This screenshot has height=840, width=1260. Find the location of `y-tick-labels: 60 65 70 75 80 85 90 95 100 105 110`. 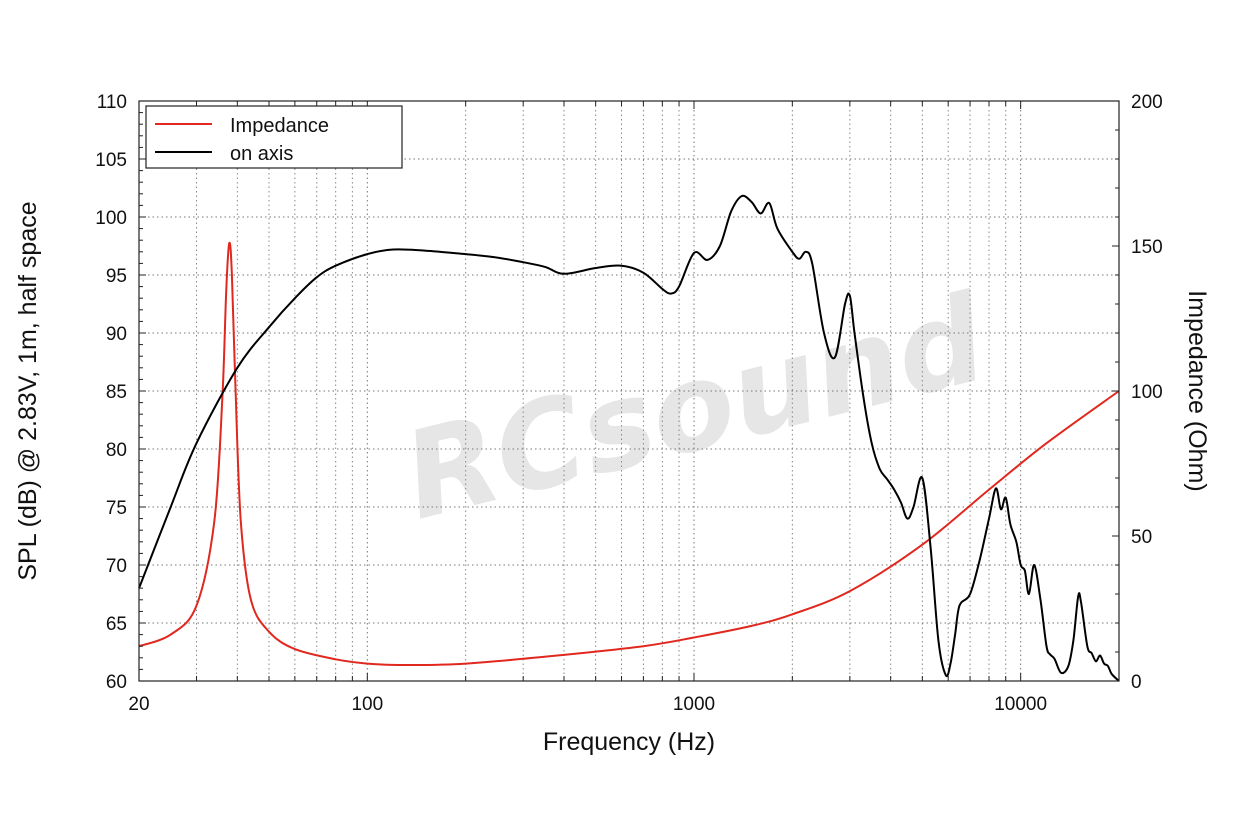

y-tick-labels: 60 65 70 75 80 85 90 95 100 105 110 is located at coordinates (111, 392).